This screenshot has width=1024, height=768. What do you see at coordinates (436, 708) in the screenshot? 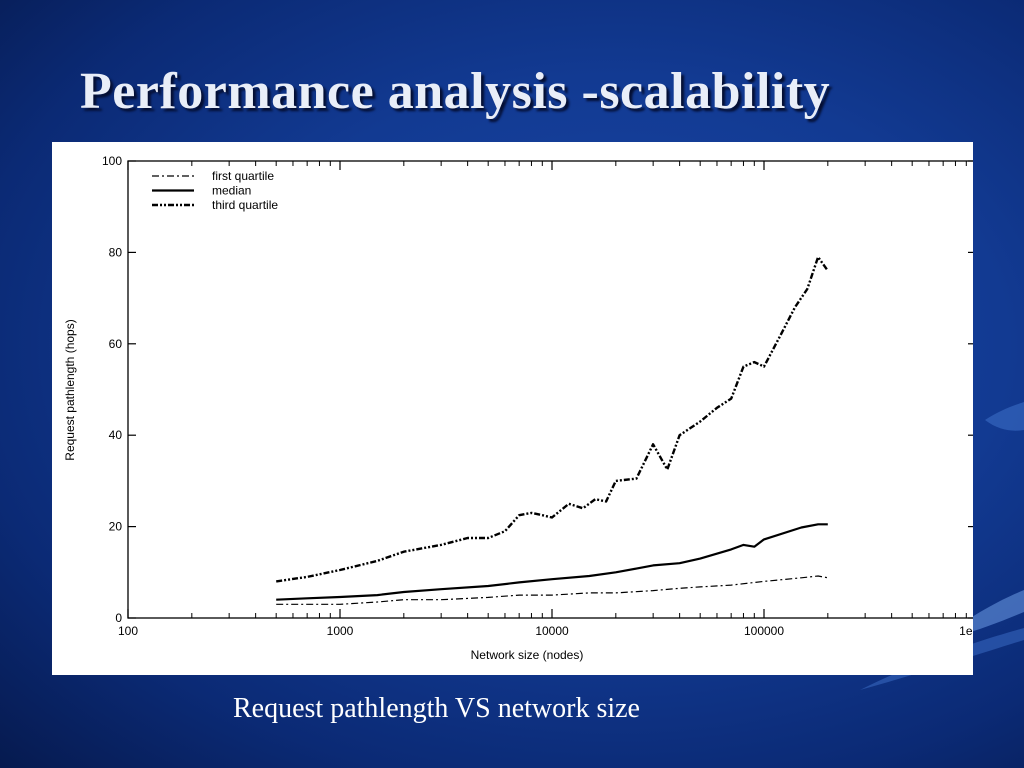
I see `slide-caption: Request pathlength VS network size` at bounding box center [436, 708].